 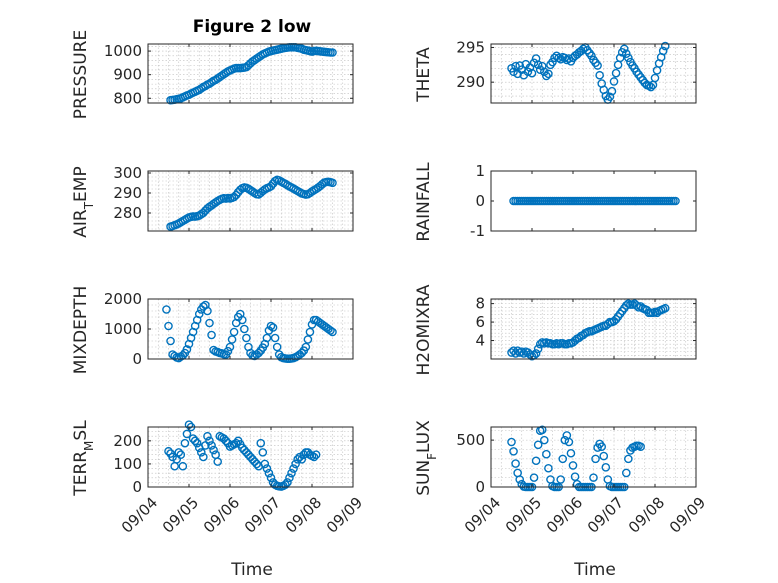 I want to click on y-tick-label: 4, so click(x=480, y=341).